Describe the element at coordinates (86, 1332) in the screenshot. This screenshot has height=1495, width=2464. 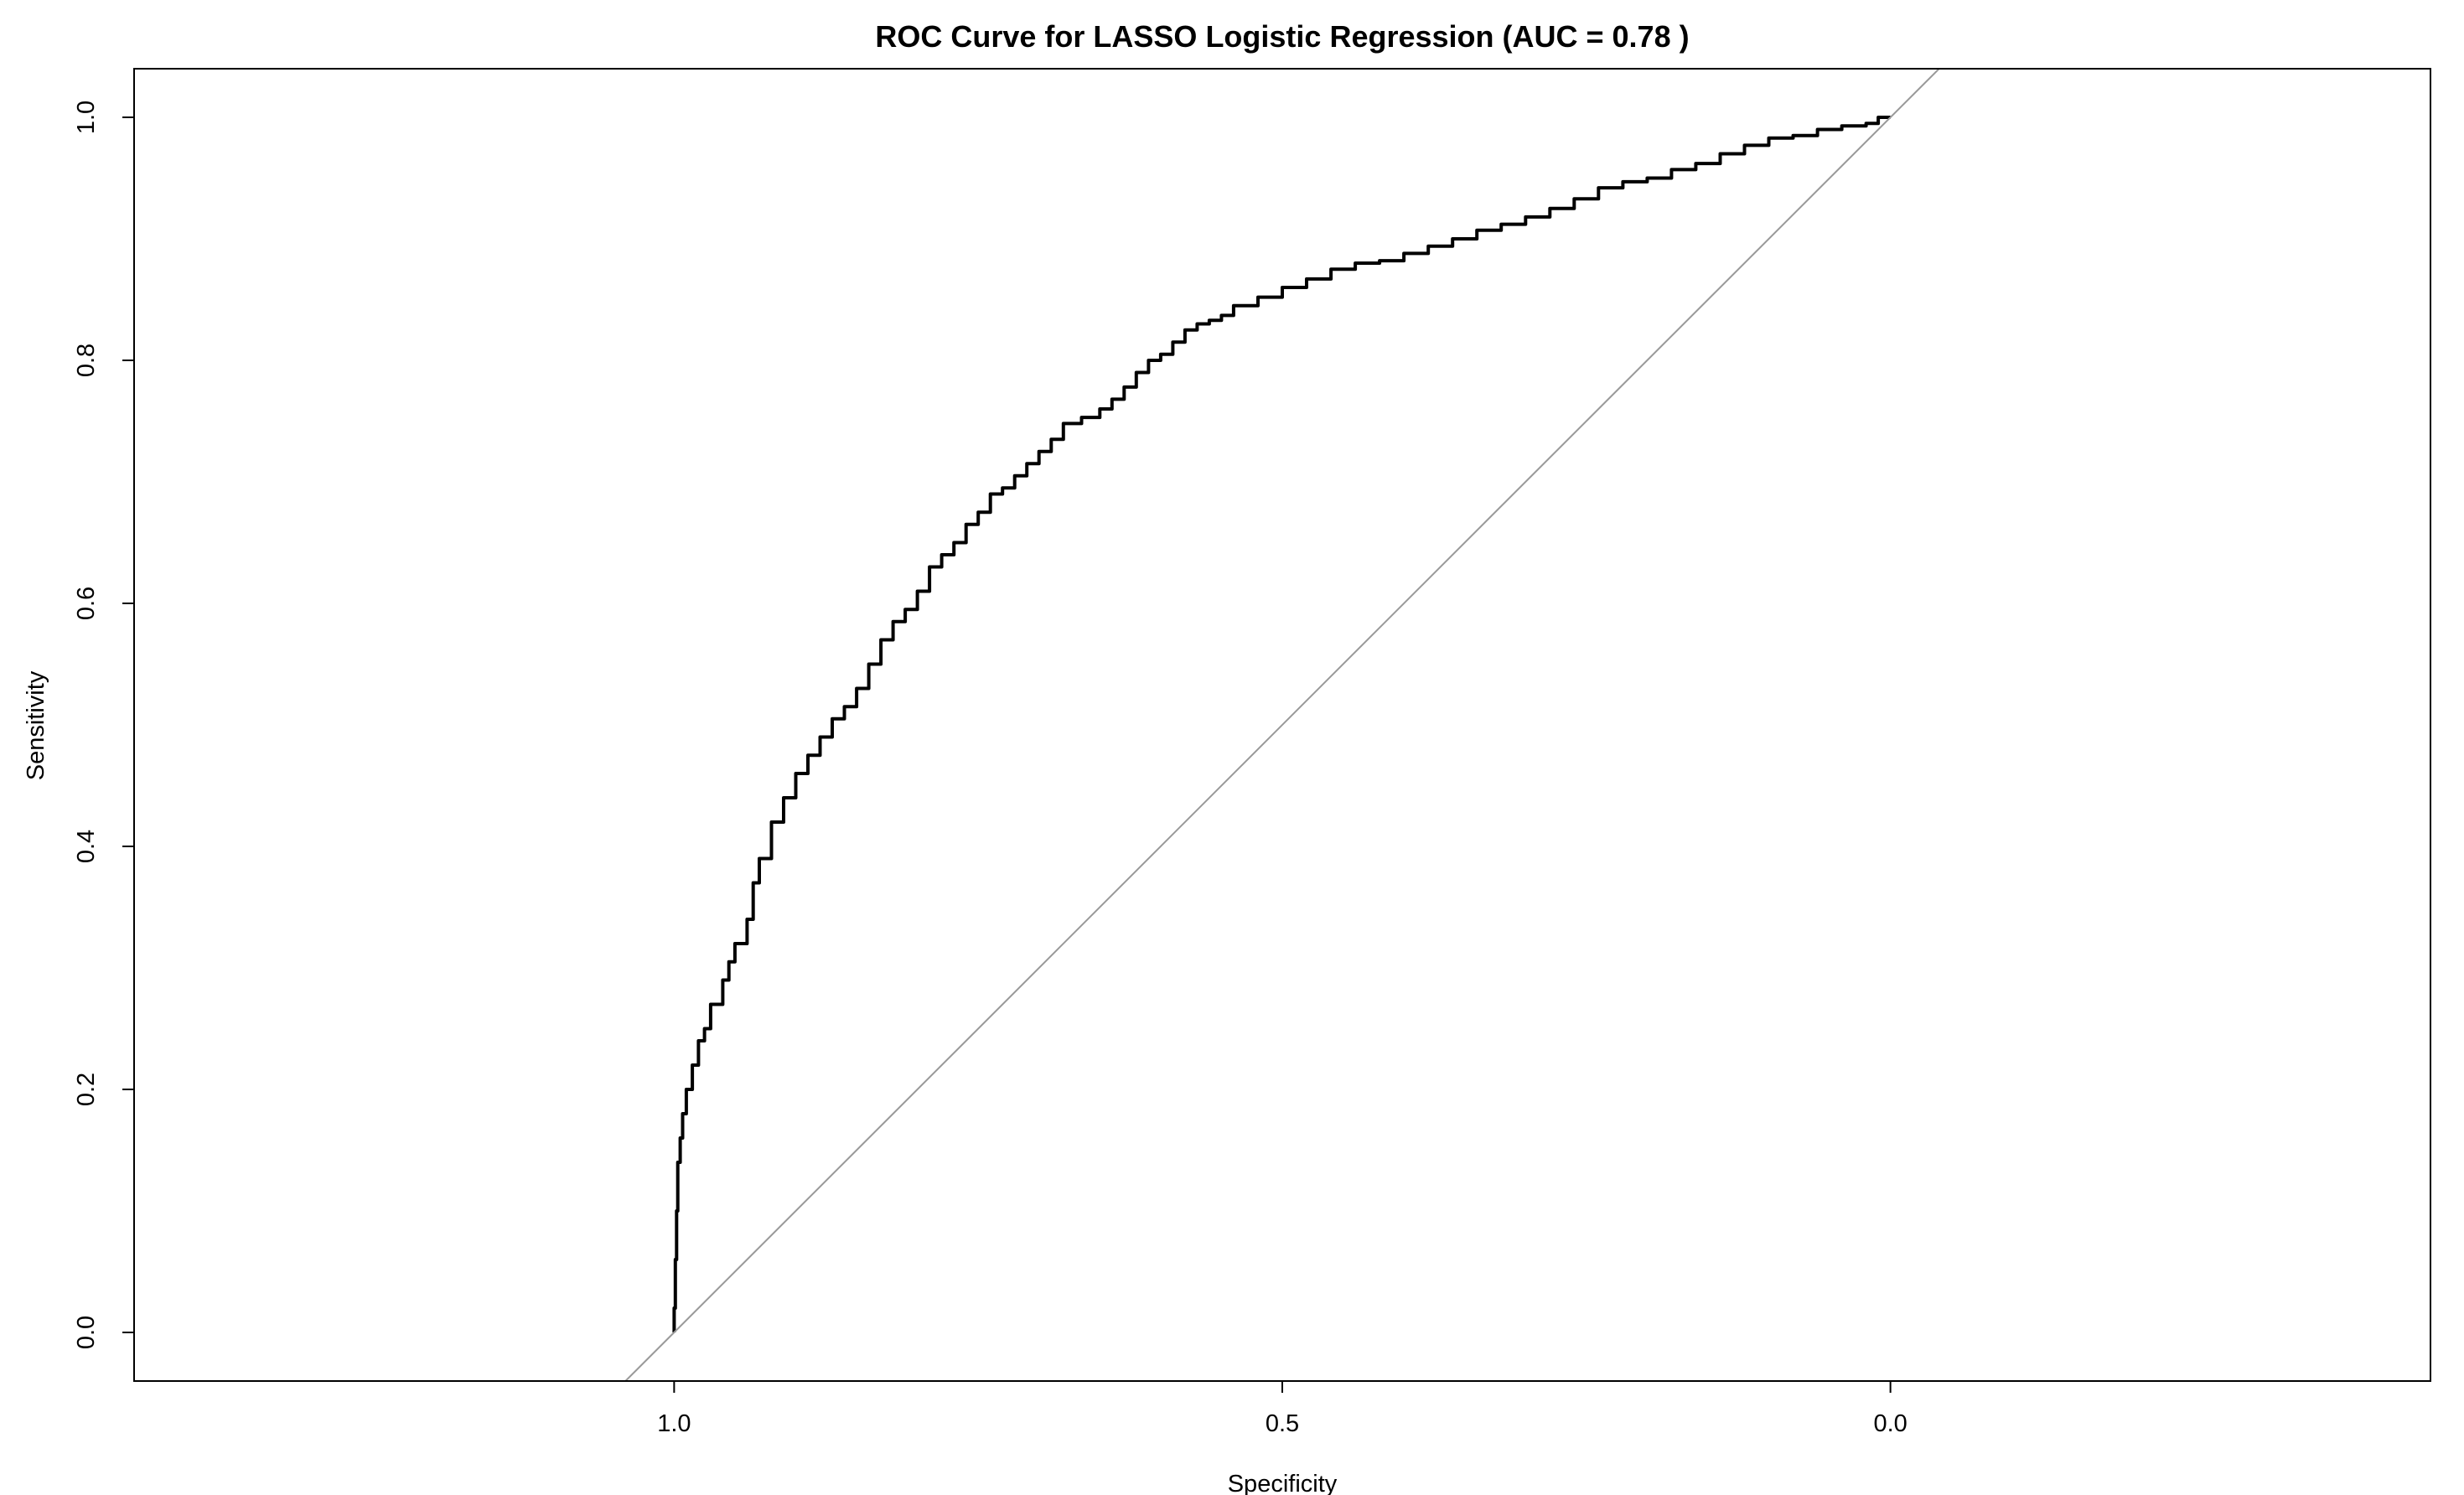
I see `y-tick-label: 0.0` at that location.